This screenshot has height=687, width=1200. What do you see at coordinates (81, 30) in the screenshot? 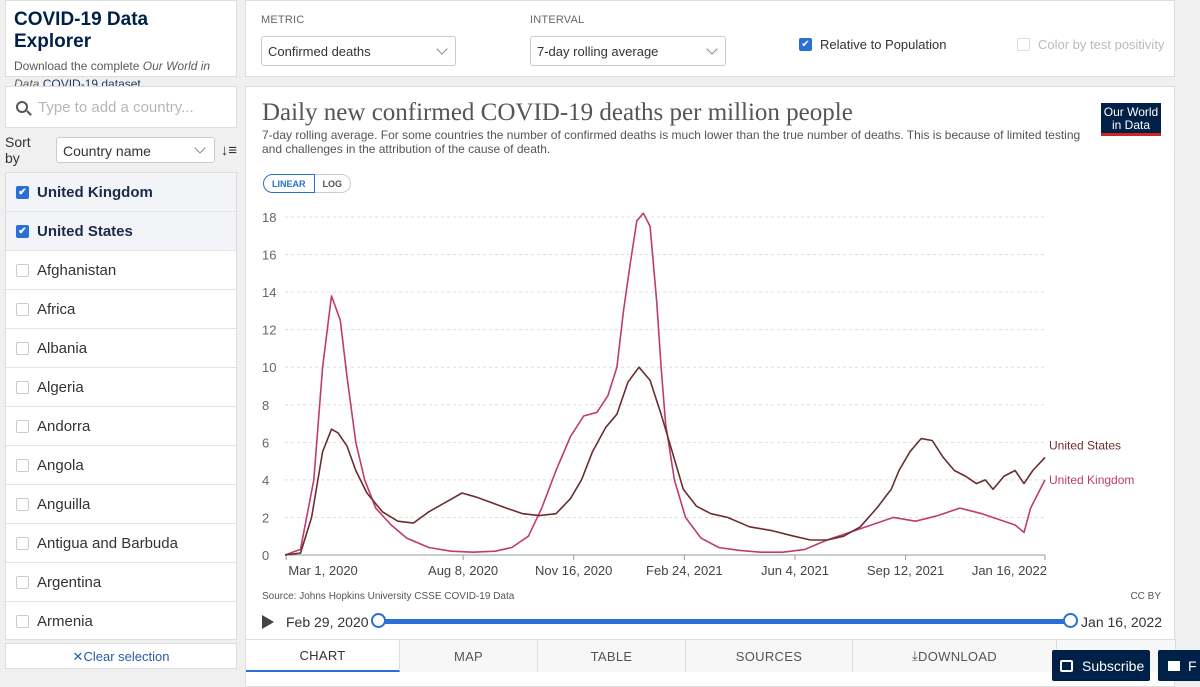
I see `explorer-title: COVID-19 Data Explorer` at bounding box center [81, 30].